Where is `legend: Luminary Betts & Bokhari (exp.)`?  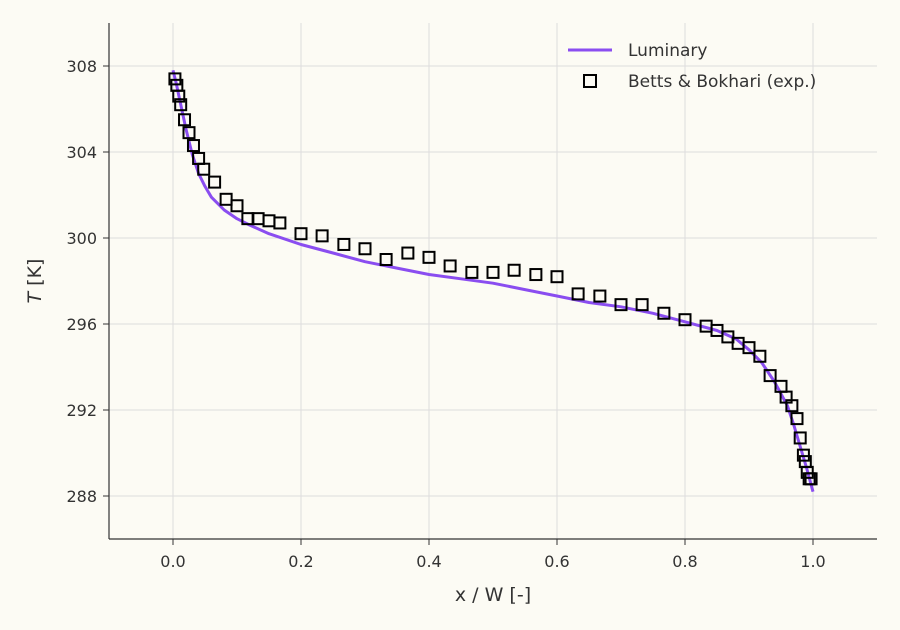 legend: Luminary Betts & Bokhari (exp.) is located at coordinates (692, 66).